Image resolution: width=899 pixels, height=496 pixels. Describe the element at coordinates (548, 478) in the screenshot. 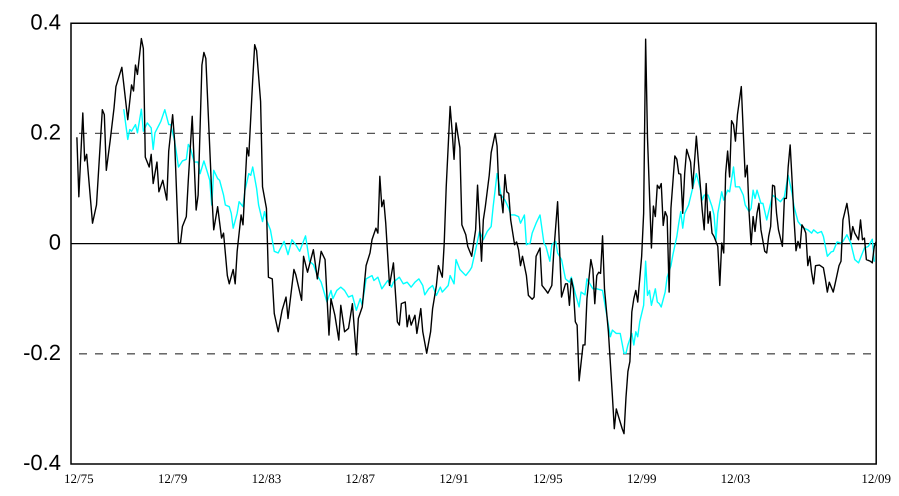

I see `x-tick-label: 12/95` at that location.